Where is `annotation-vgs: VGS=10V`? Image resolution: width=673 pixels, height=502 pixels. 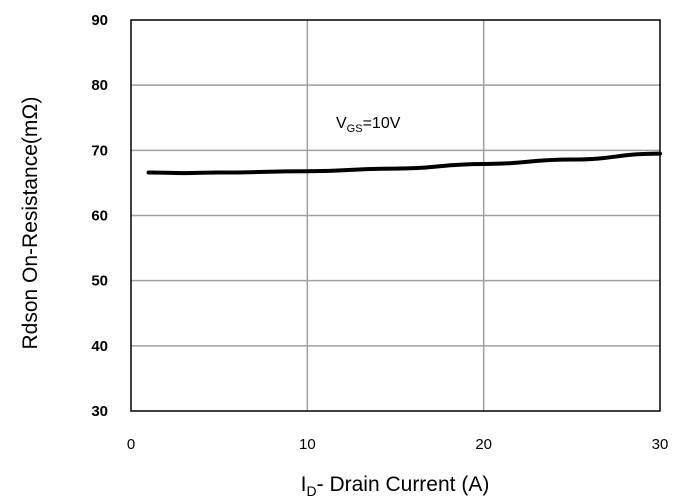
annotation-vgs: VGS=10V is located at coordinates (368, 125).